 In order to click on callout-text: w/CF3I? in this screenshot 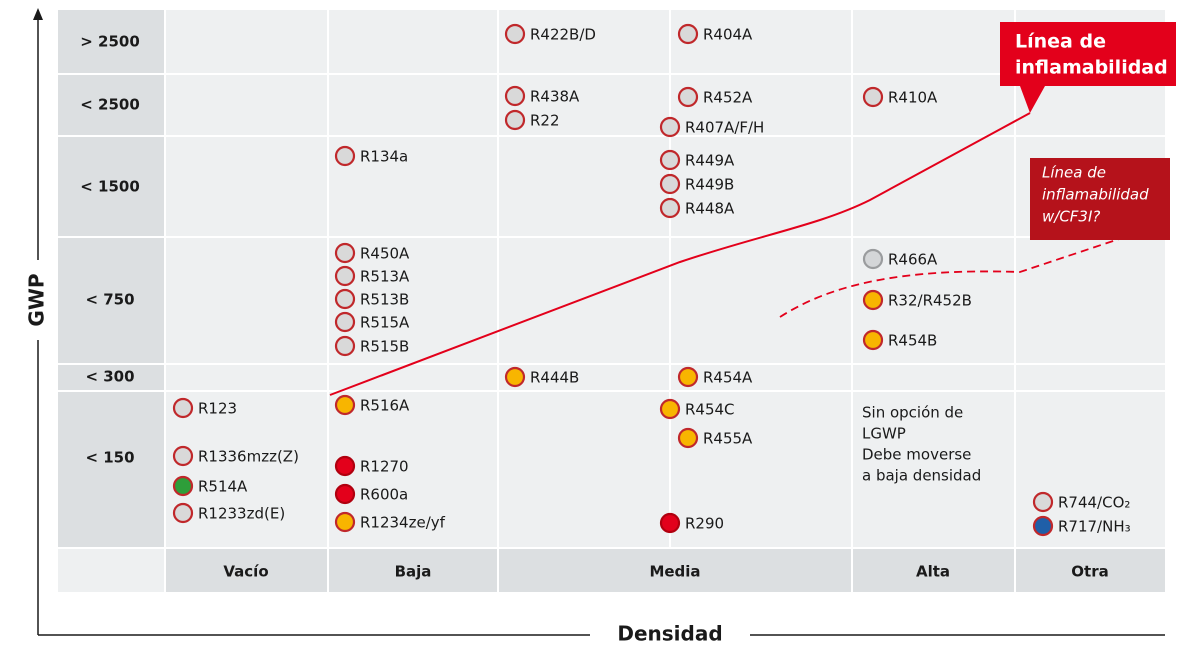, I will do `click(1071, 217)`.